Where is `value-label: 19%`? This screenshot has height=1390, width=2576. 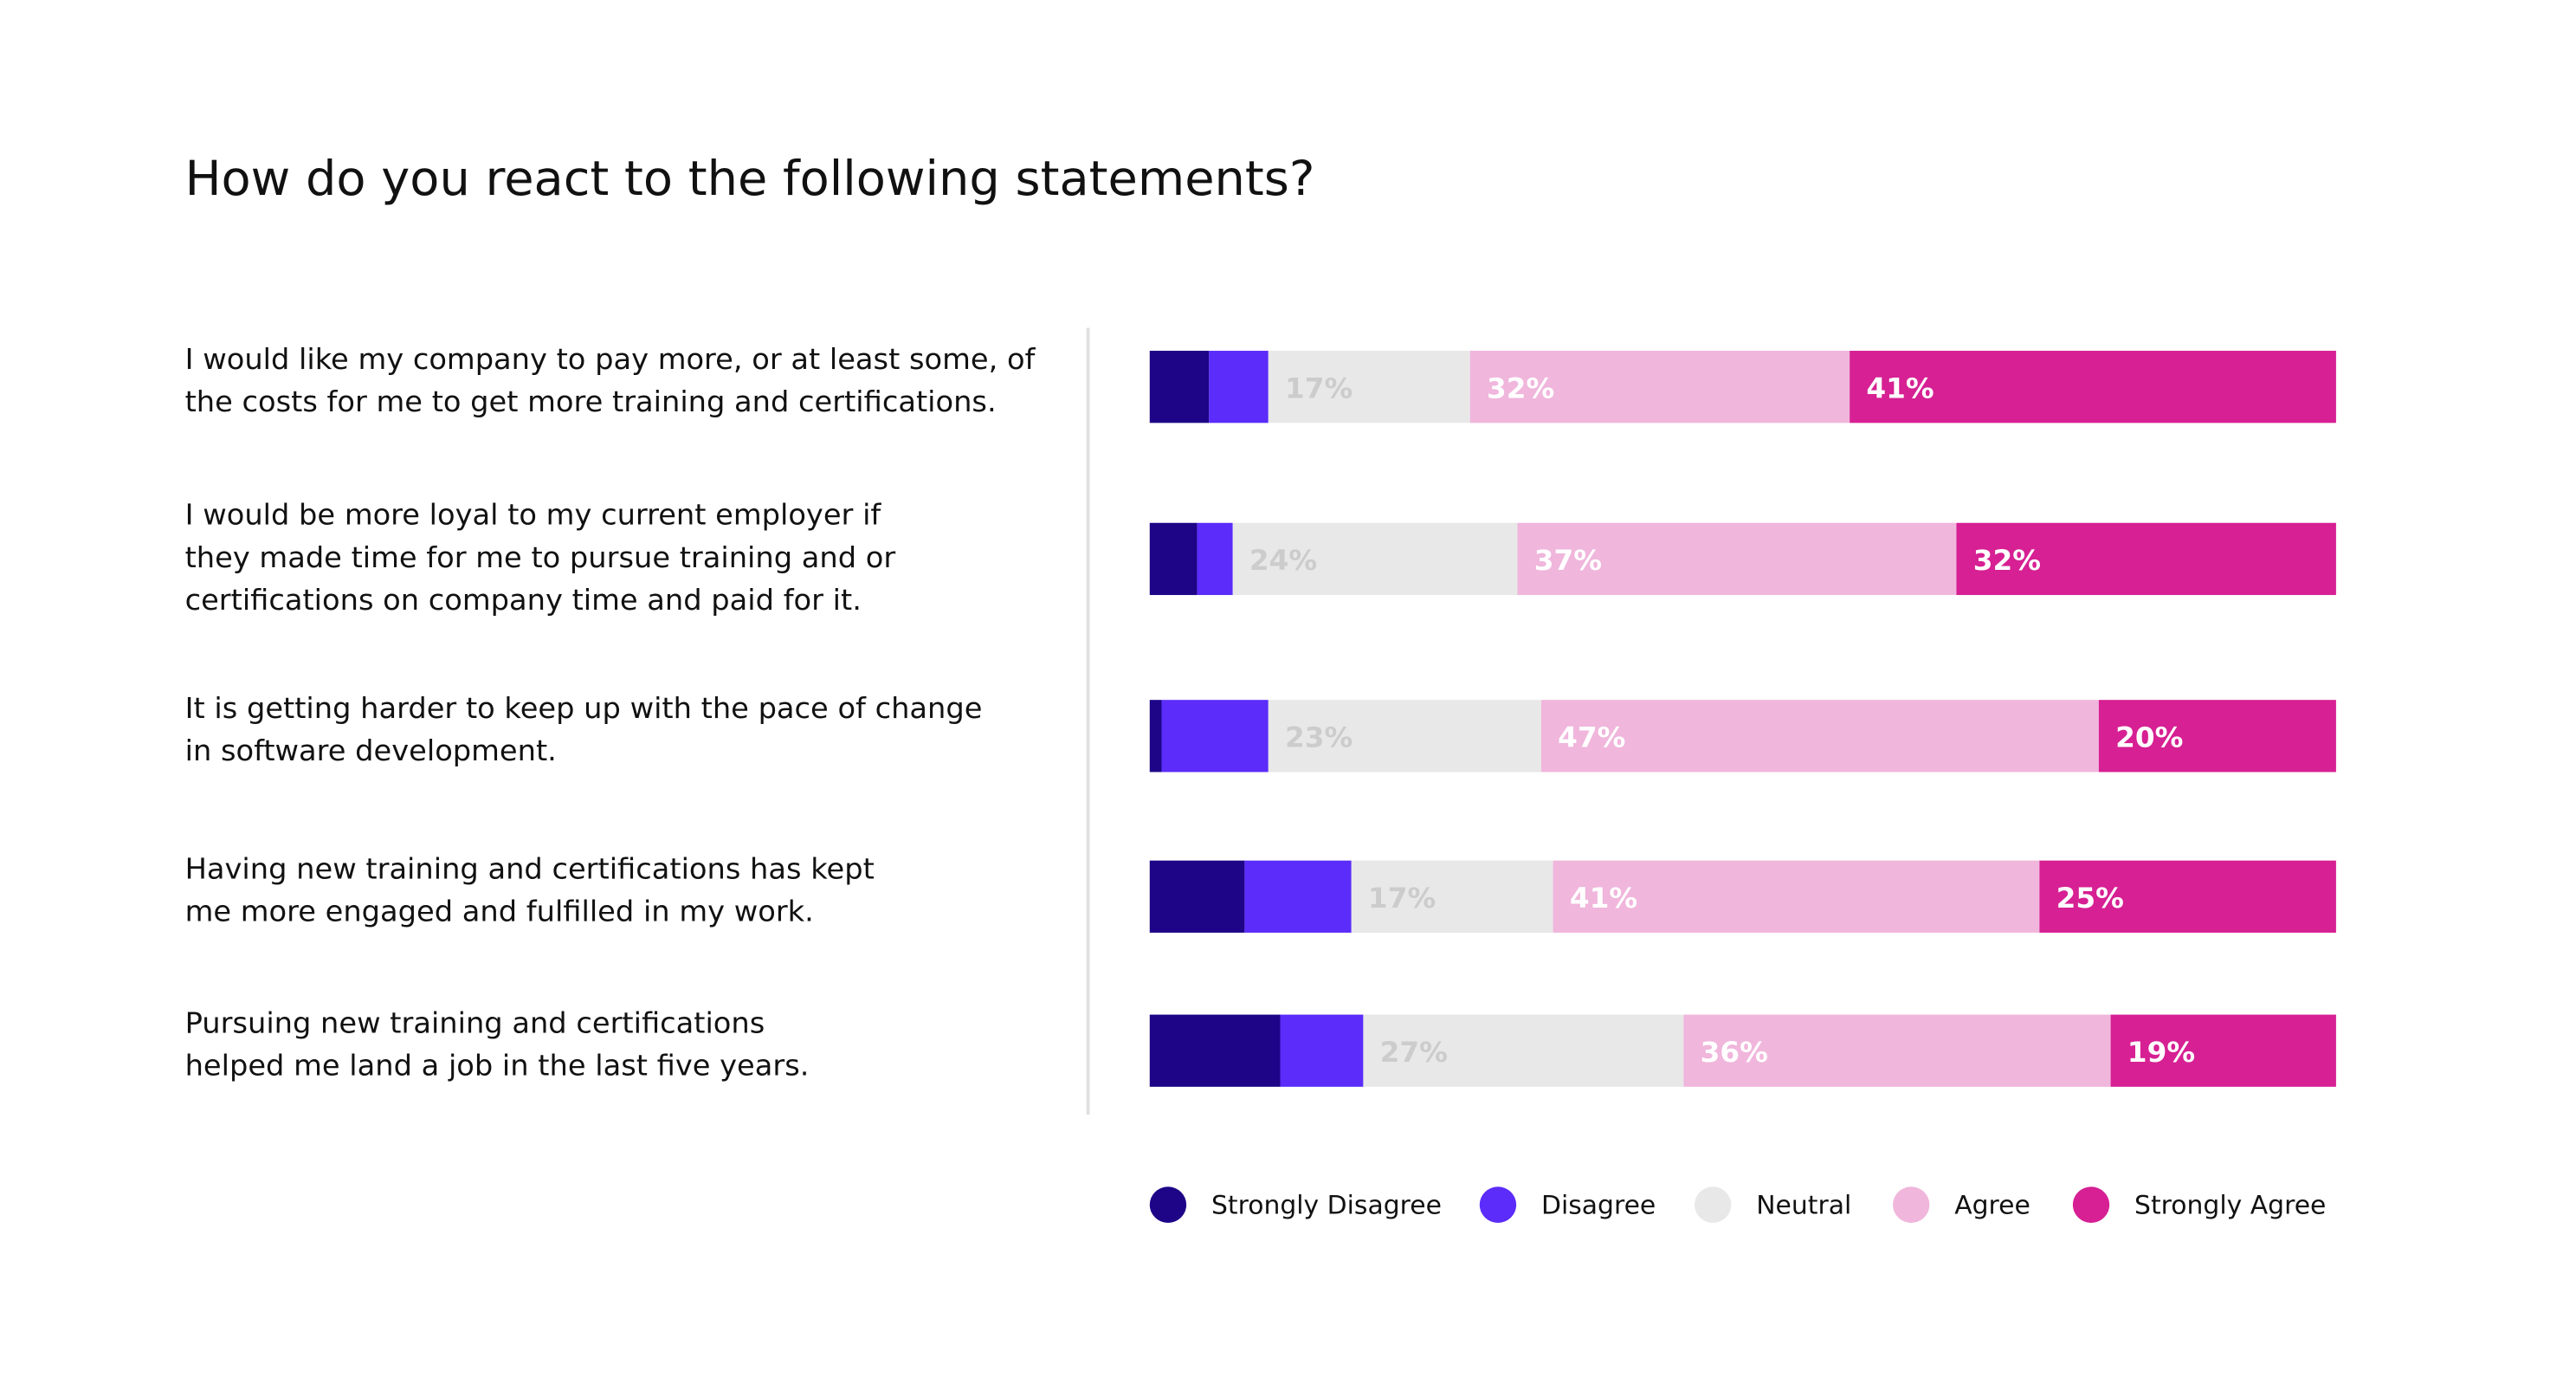 value-label: 19% is located at coordinates (2161, 1052).